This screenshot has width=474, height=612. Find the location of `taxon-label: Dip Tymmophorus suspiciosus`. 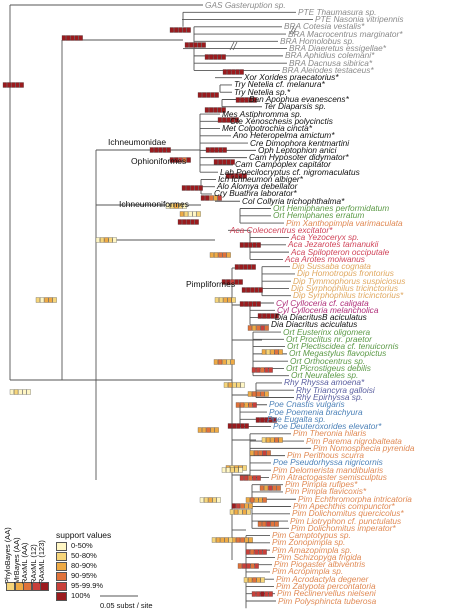

taxon-label: Dip Tymmophorus suspiciosus is located at coordinates (349, 280).